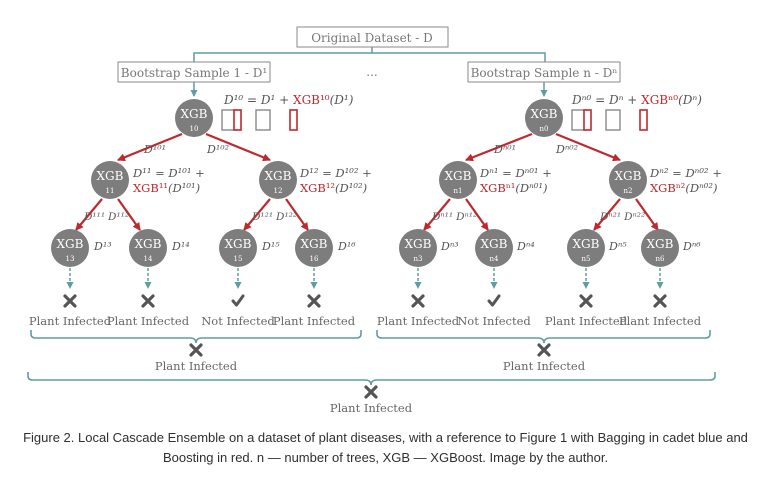 This screenshot has height=487, width=771. What do you see at coordinates (148, 321) in the screenshot?
I see `leaf-label-14: Plant Infected` at bounding box center [148, 321].